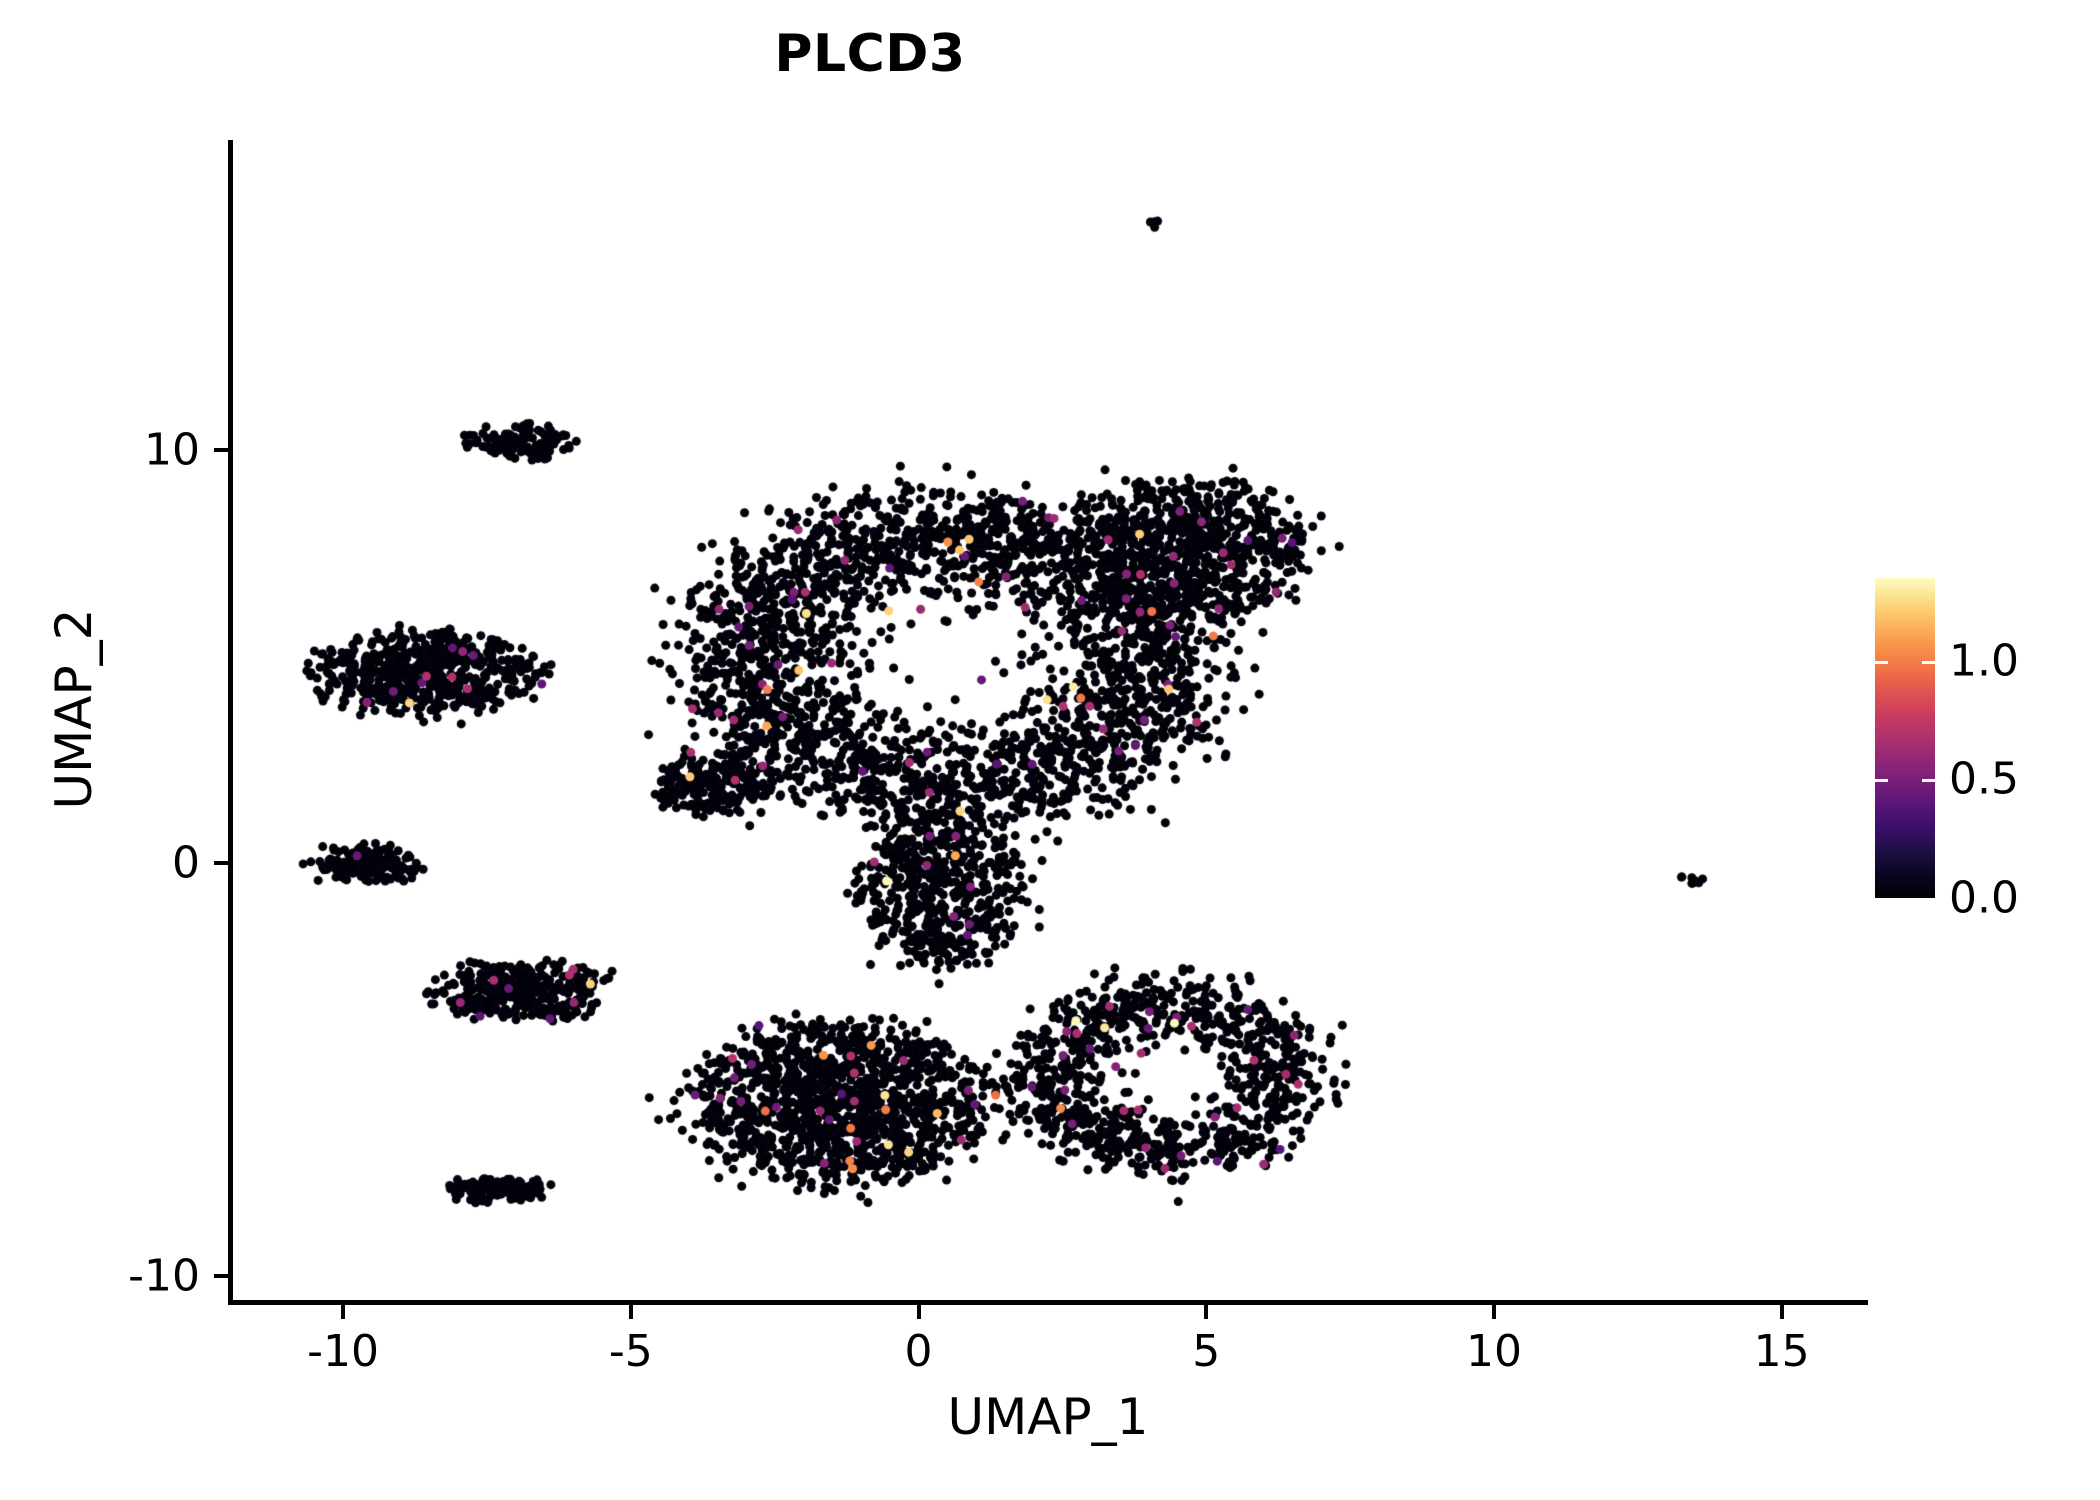  What do you see at coordinates (1206, 1351) in the screenshot?
I see `x-tick-label: 5` at bounding box center [1206, 1351].